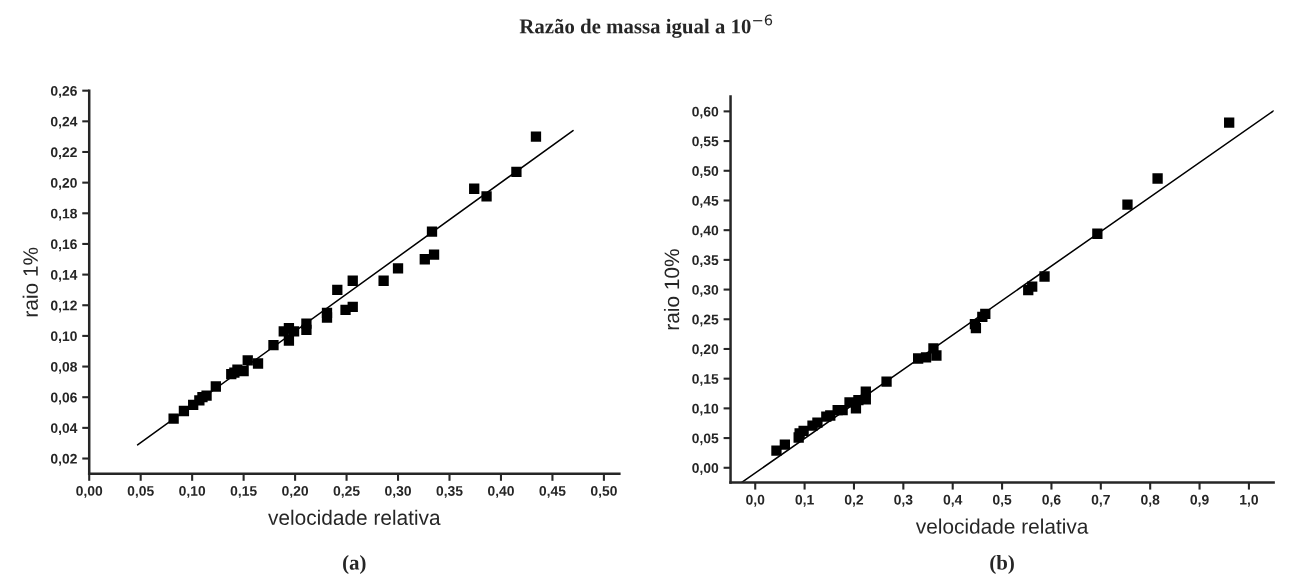  I want to click on text: (b), so click(1002, 564).